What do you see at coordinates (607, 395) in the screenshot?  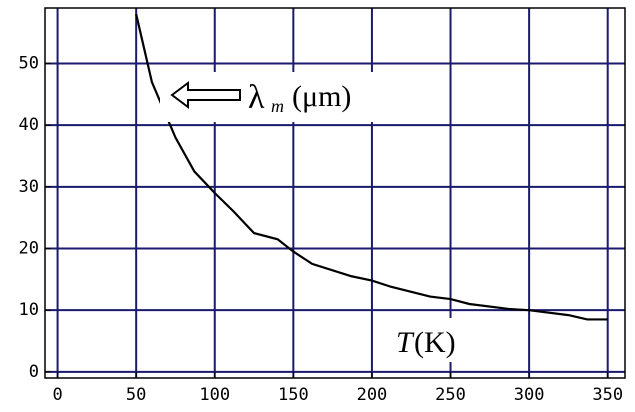 I see `x-tick-label: 350` at bounding box center [607, 395].